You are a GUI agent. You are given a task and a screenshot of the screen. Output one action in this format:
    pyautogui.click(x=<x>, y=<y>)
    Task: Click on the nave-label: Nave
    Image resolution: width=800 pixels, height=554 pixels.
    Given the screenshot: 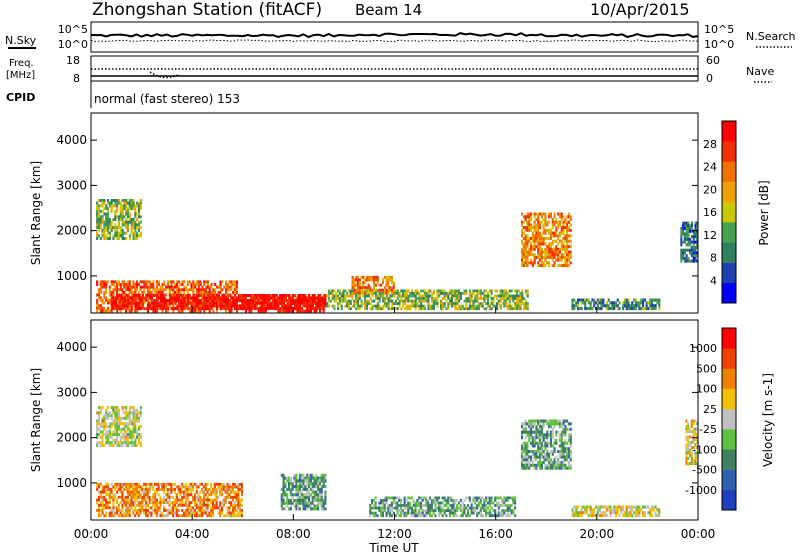 What is the action you would take?
    pyautogui.click(x=760, y=71)
    